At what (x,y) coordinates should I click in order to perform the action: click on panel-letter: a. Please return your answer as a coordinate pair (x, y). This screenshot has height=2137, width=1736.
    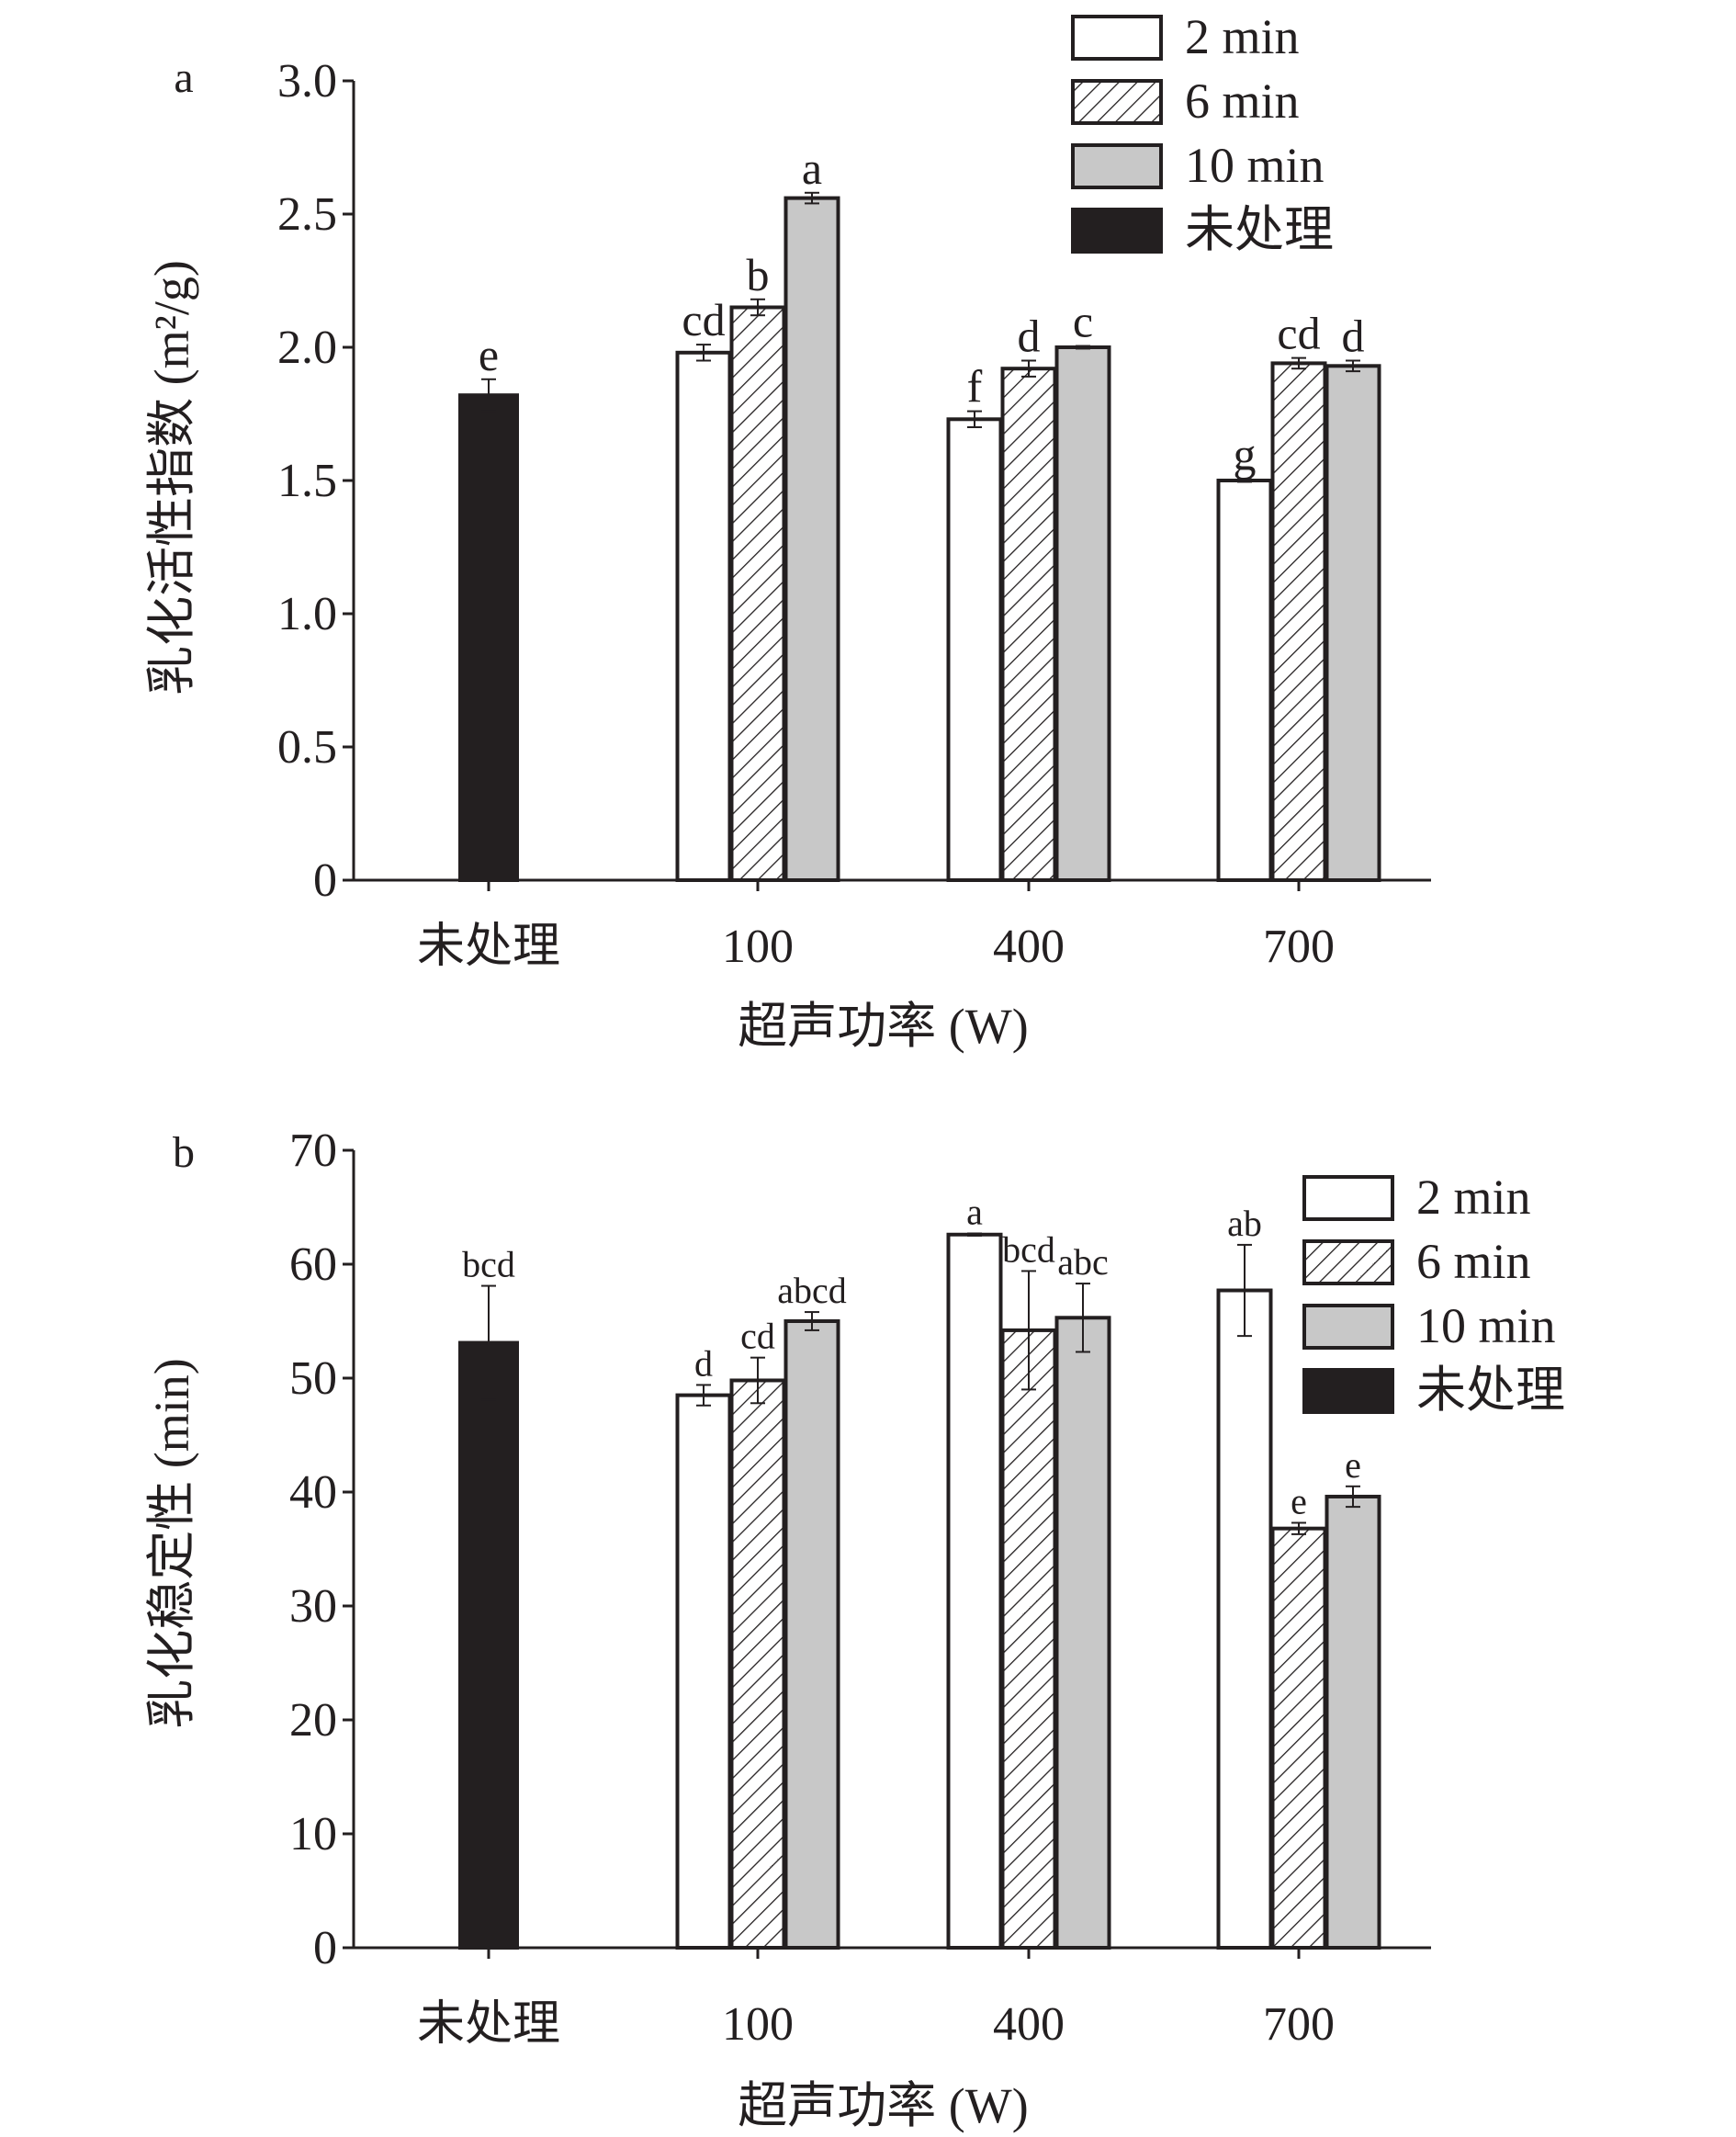
    Looking at the image, I should click on (183, 77).